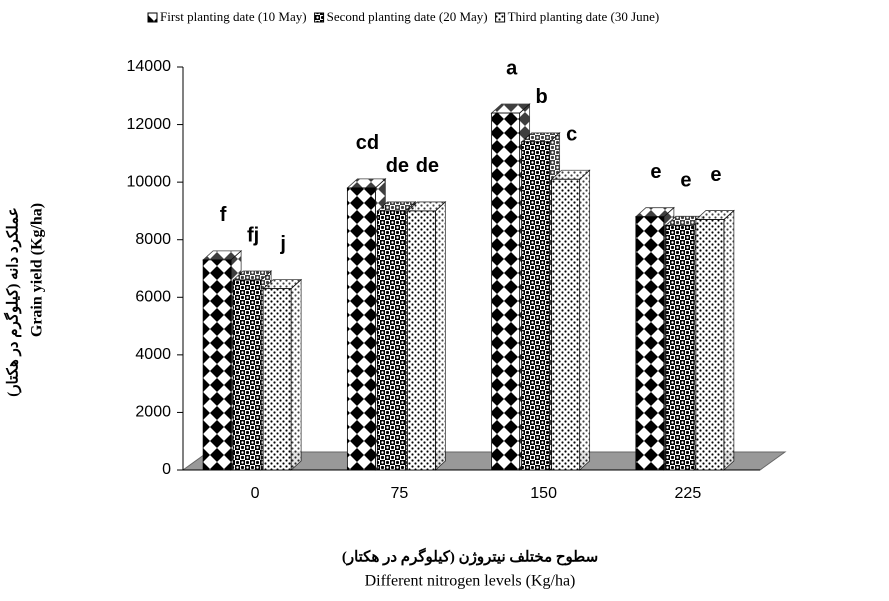  What do you see at coordinates (512, 68) in the screenshot?
I see `significance-letter: a` at bounding box center [512, 68].